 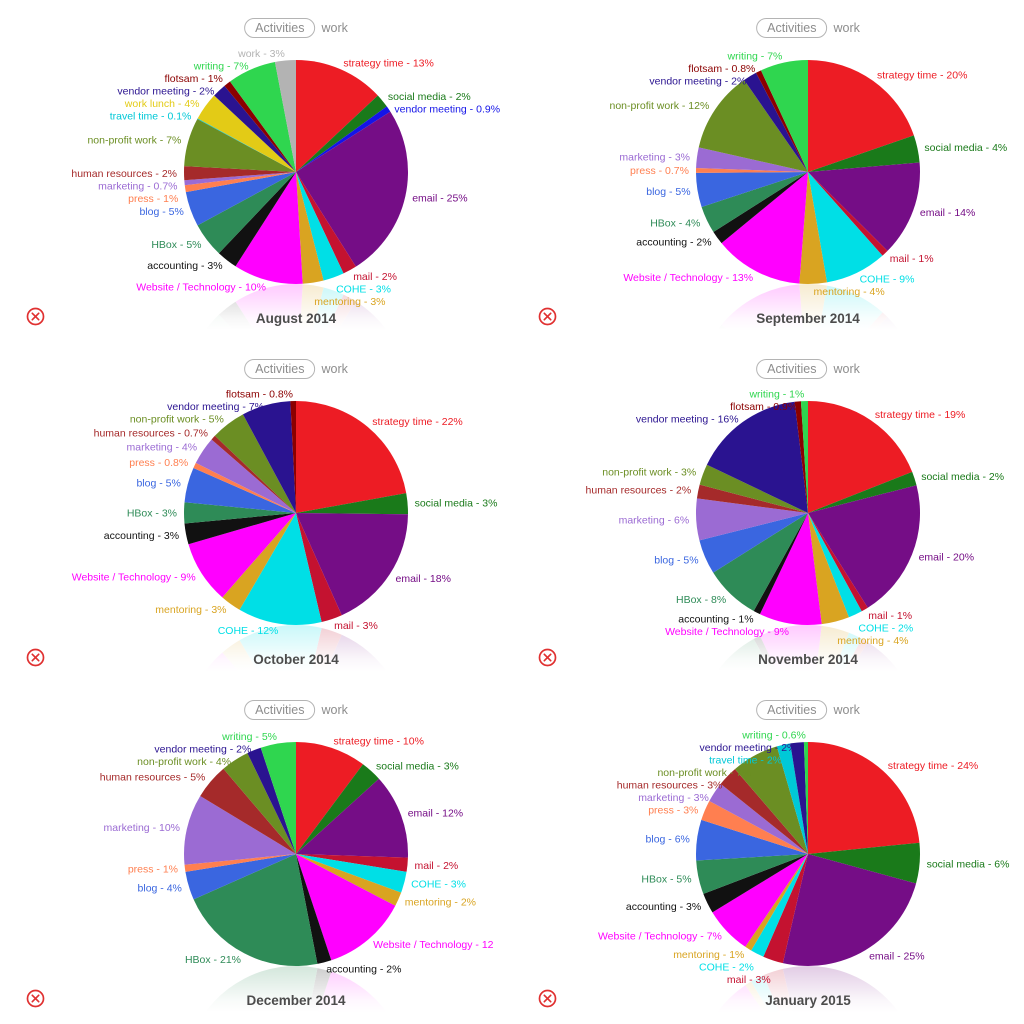 What do you see at coordinates (285, 116) in the screenshot?
I see `pie-slice-work` at bounding box center [285, 116].